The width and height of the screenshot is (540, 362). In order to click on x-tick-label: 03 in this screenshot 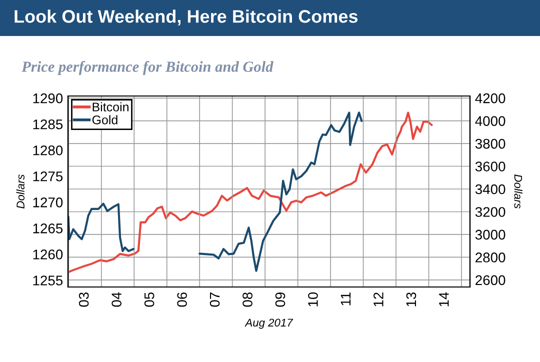, I will do `click(83, 299)`.